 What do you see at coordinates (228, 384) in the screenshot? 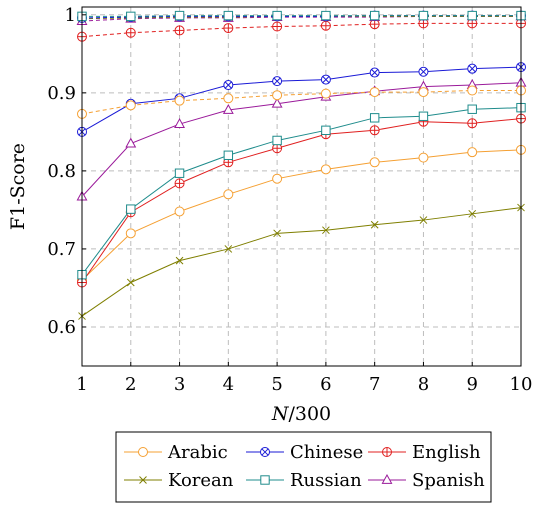
I see `x-tick-label: 4` at bounding box center [228, 384].